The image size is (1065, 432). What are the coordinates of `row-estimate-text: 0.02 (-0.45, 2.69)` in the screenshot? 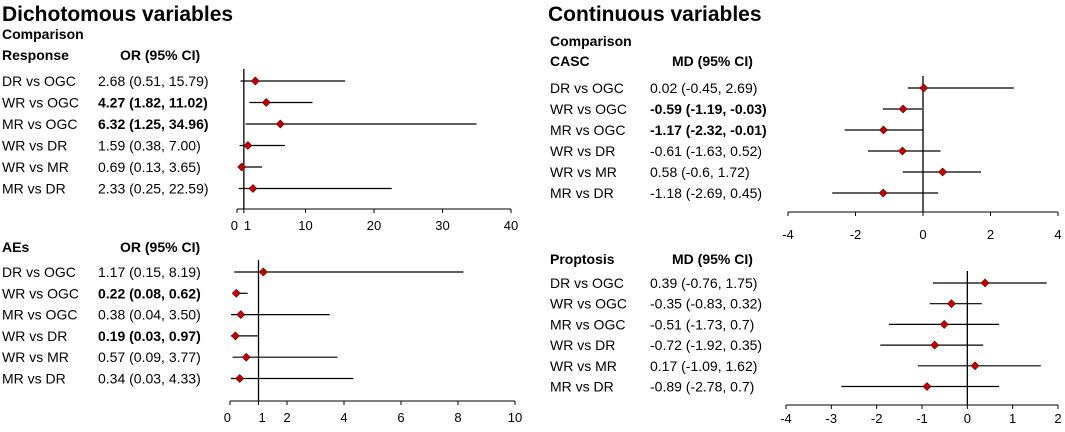 It's located at (703, 88).